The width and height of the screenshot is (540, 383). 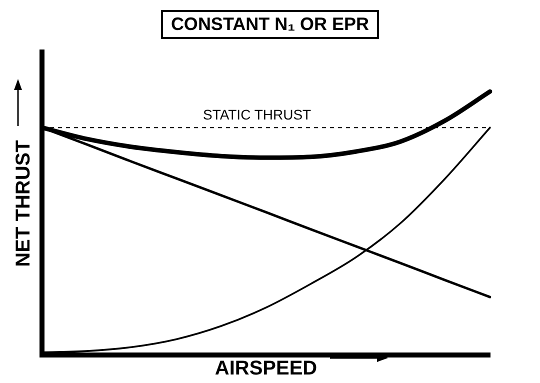 I want to click on chart-title: CONSTANT N₁ OR EPR, so click(x=270, y=24).